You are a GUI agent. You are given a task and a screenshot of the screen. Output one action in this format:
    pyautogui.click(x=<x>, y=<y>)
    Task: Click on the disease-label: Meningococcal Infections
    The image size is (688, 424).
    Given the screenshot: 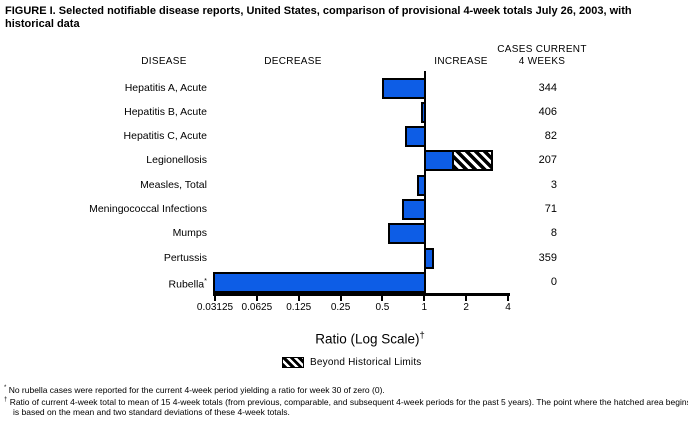 What is the action you would take?
    pyautogui.click(x=148, y=209)
    